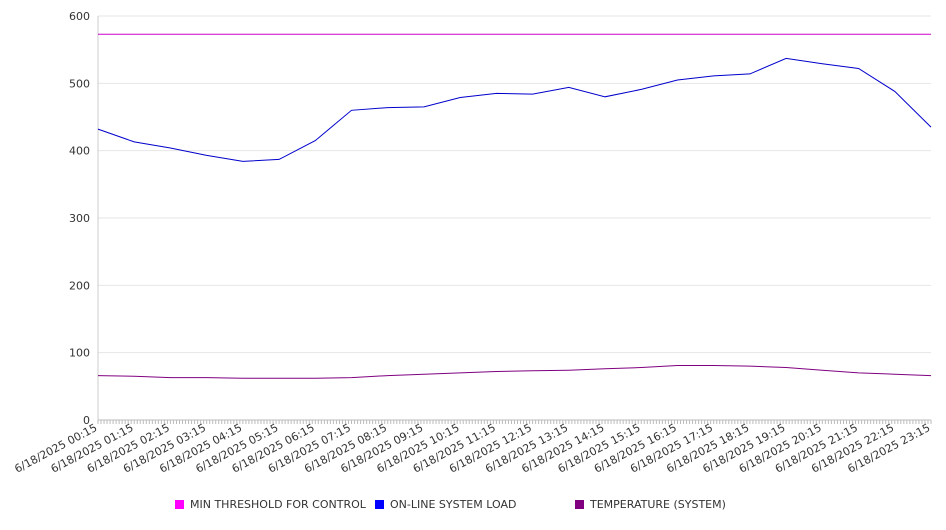  I want to click on legend-swatch-temperature, so click(579, 504).